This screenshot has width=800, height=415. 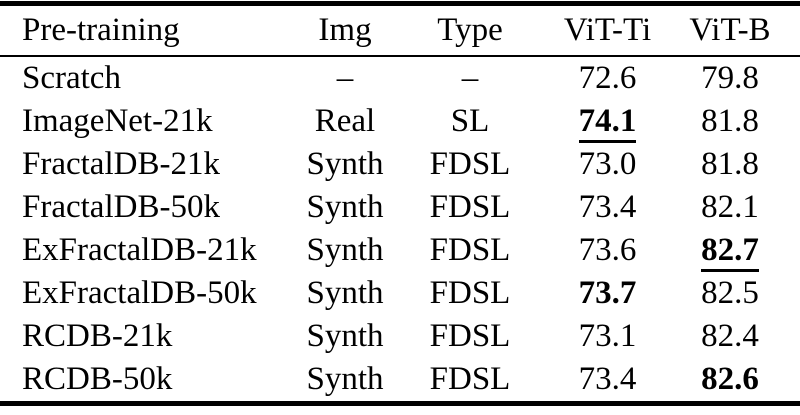 I want to click on vit-b-value: 79.8, so click(x=730, y=78).